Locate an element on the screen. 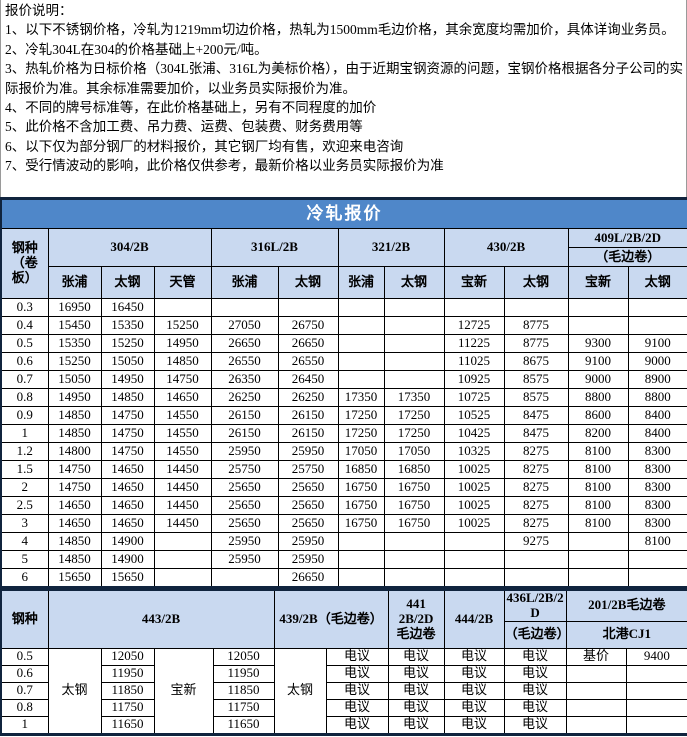  price-cell: 16850 is located at coordinates (414, 469).